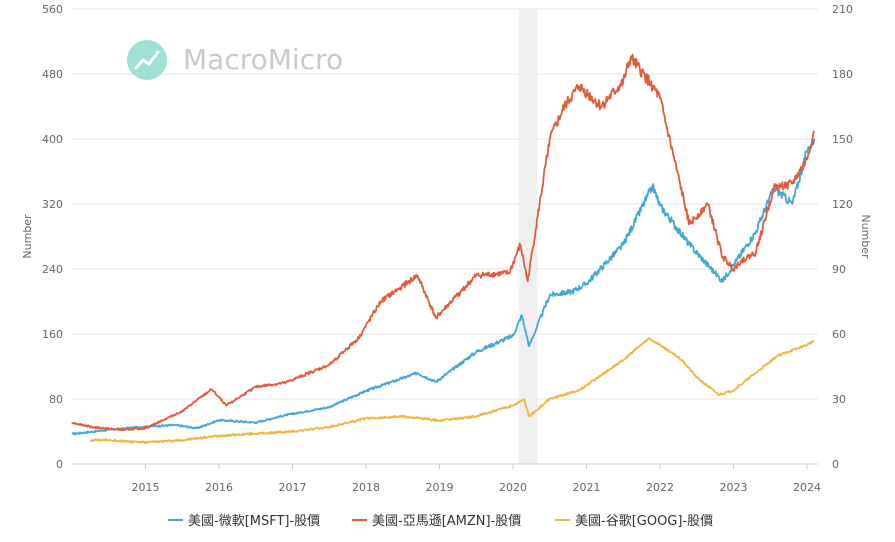  Describe the element at coordinates (842, 74) in the screenshot. I see `y-right-tick-label: 180` at that location.